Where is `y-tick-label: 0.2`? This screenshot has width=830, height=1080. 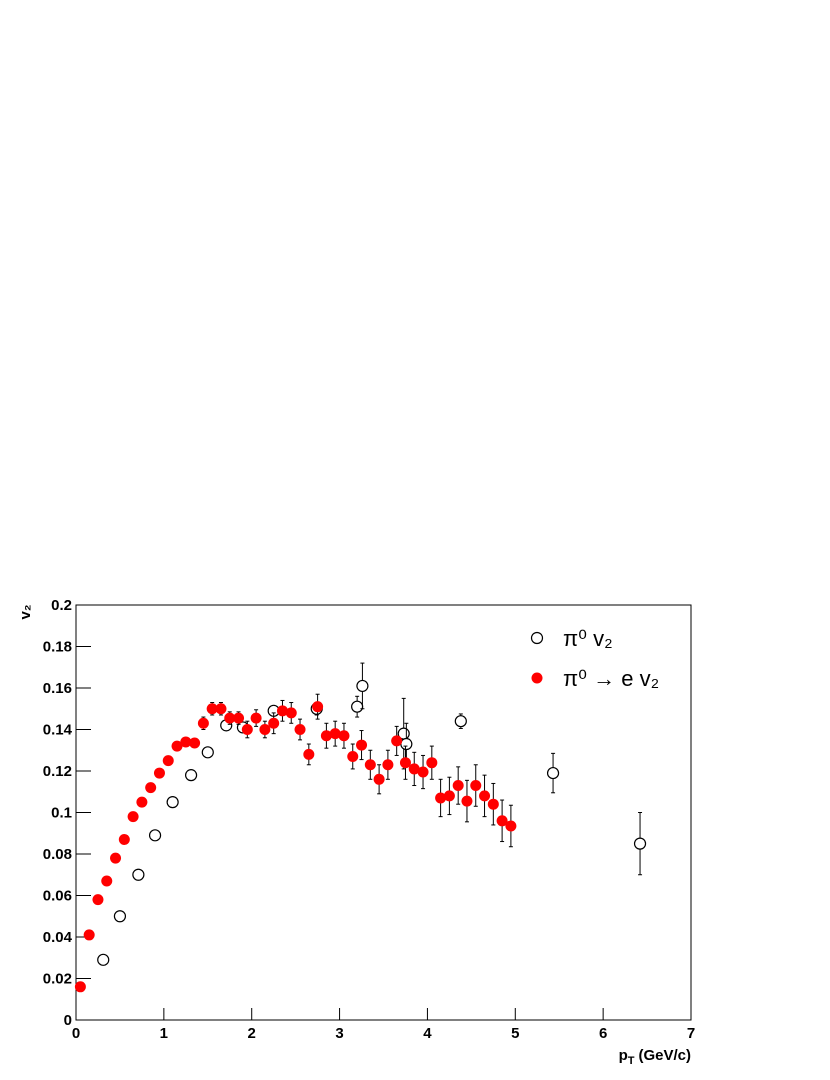
y-tick-label: 0.2 is located at coordinates (61, 605).